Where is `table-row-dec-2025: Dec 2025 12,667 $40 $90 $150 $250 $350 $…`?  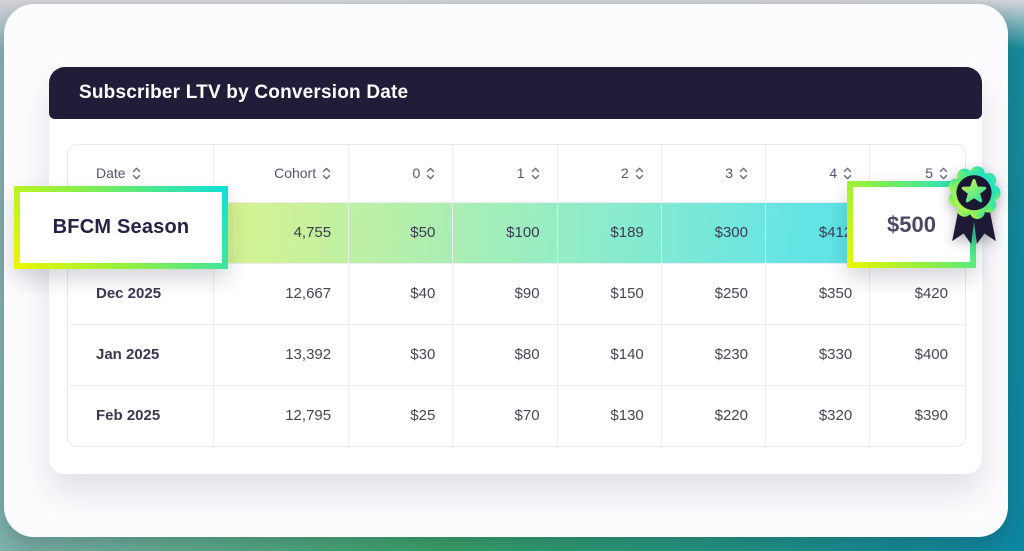
table-row-dec-2025: Dec 2025 12,667 $40 $90 $150 $250 $350 $… is located at coordinates (516, 294).